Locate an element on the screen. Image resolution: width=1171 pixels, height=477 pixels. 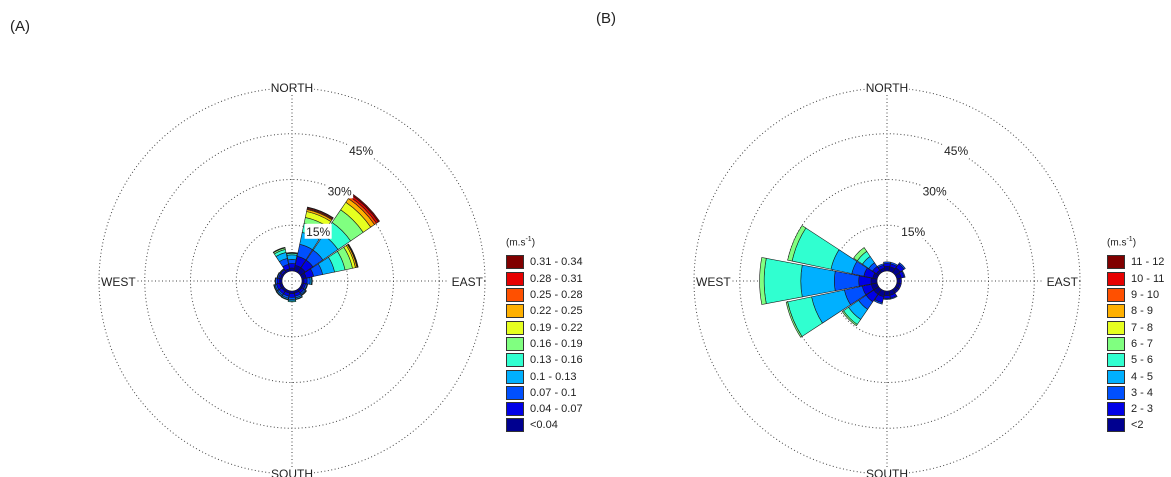
legend-label: 0.31 - 0.34 is located at coordinates (556, 262).